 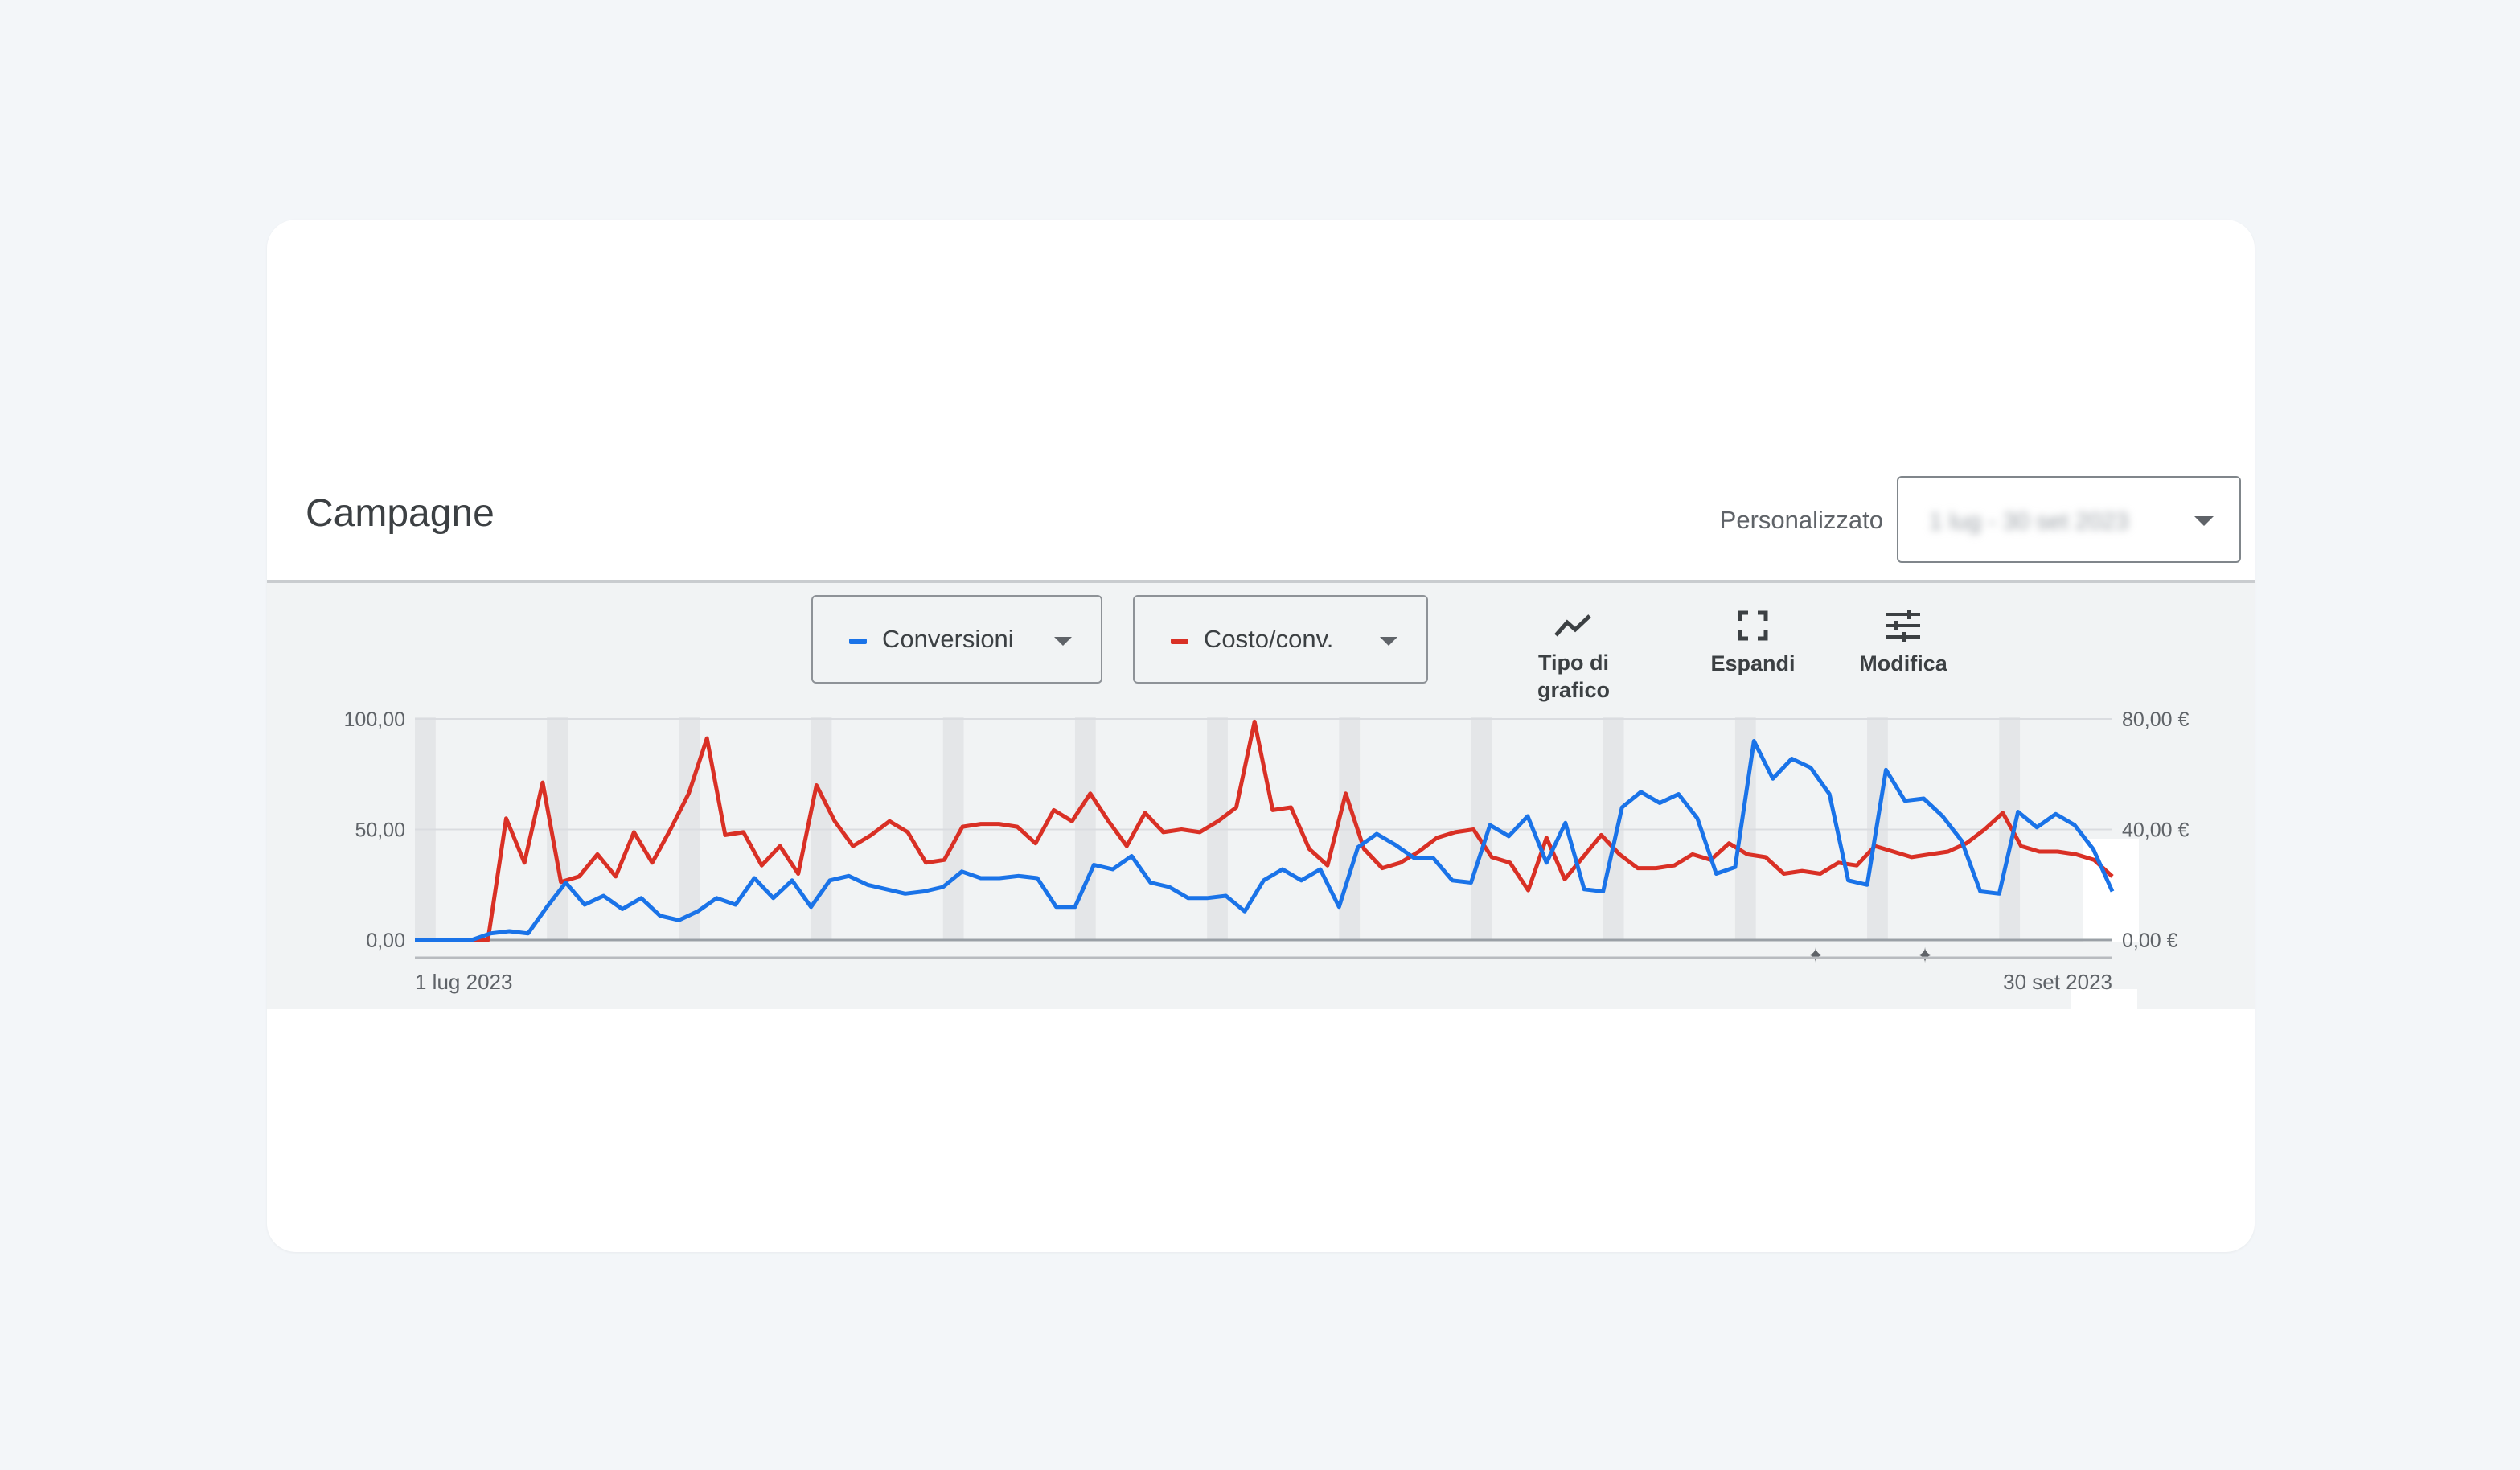 I want to click on date-preset-label: Personalizzato, so click(x=1801, y=520).